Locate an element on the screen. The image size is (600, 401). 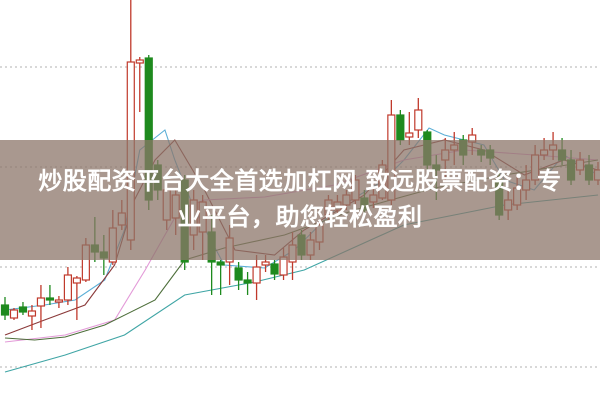
banner-line-2: 业平台，助您轻松盈利 is located at coordinates (300, 217).